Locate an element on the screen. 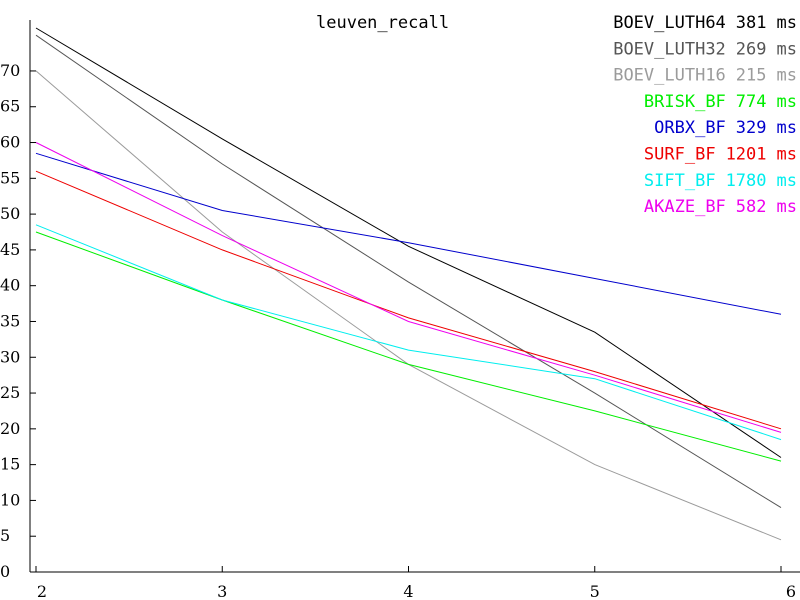 The width and height of the screenshot is (800, 600). legend-series-name: SURF_BF is located at coordinates (680, 155).